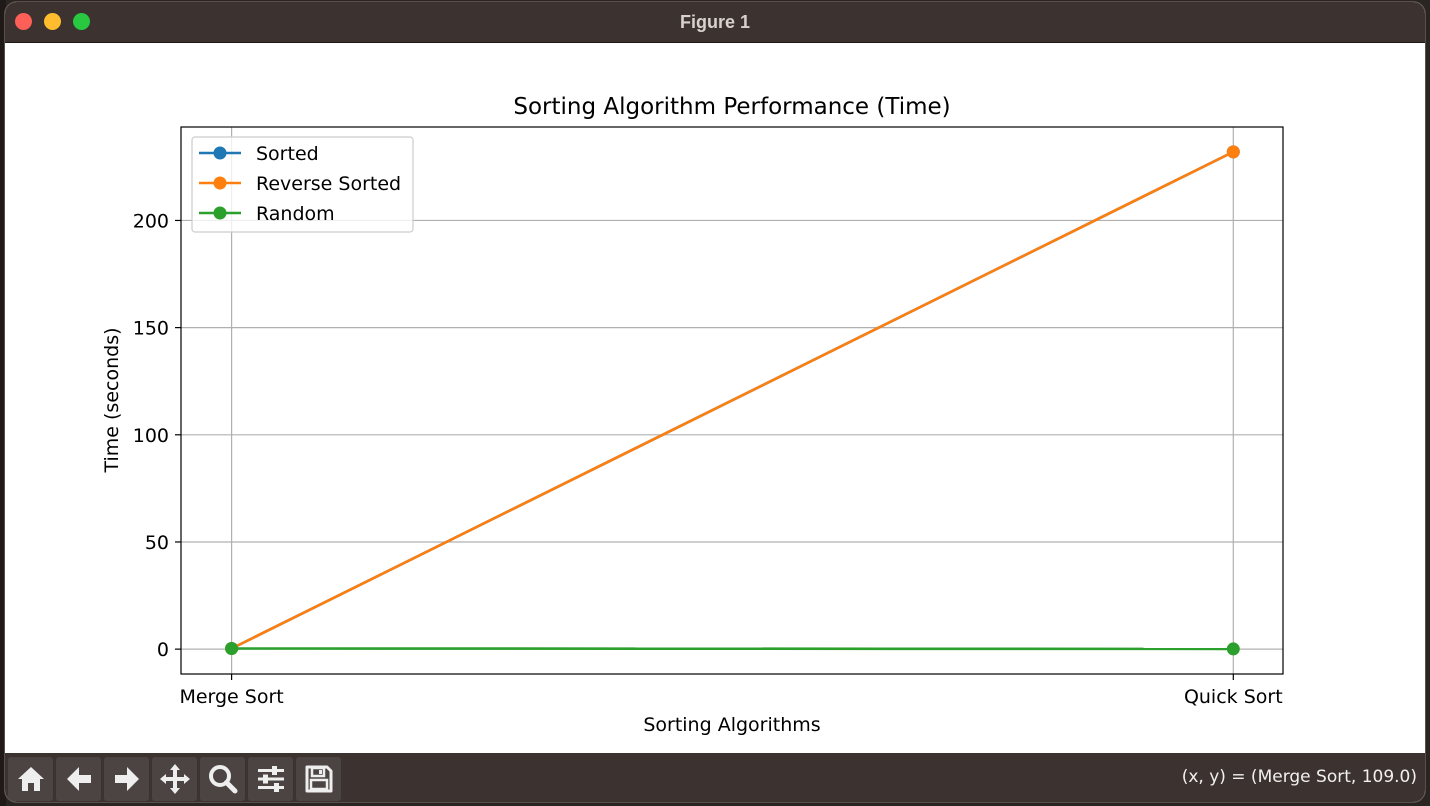 The image size is (1430, 806). I want to click on navigation-toolbar: (x, y) = (Merge Sort, 109.0), so click(715, 777).